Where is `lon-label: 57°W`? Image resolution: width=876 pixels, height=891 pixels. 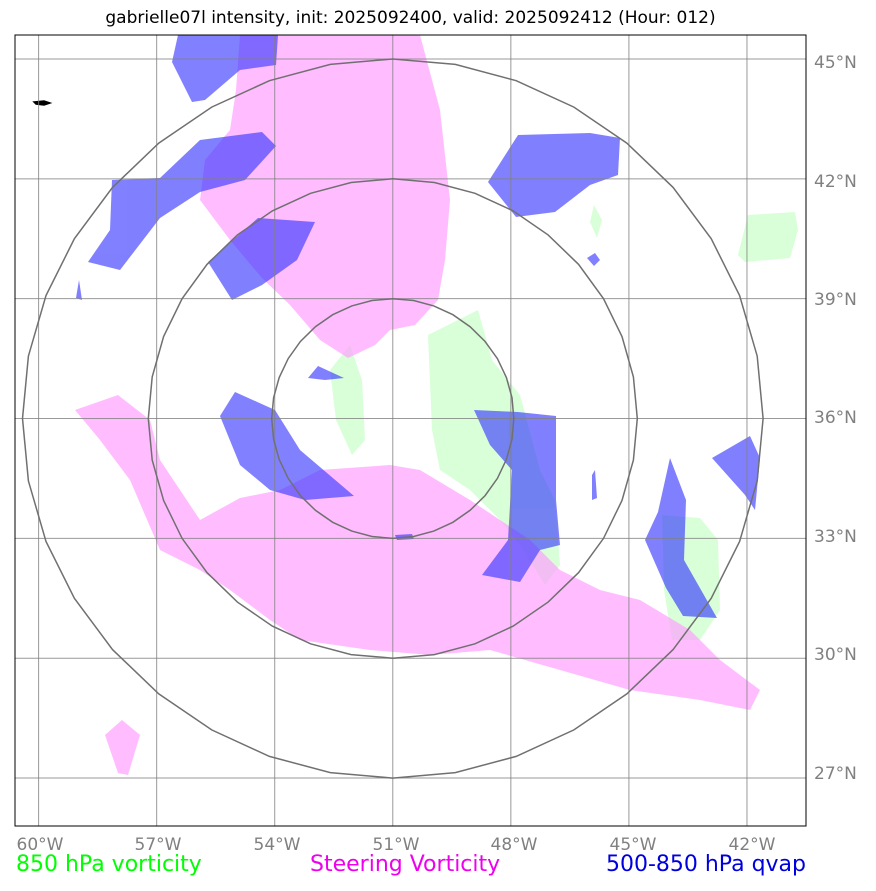 lon-label: 57°W is located at coordinates (158, 845).